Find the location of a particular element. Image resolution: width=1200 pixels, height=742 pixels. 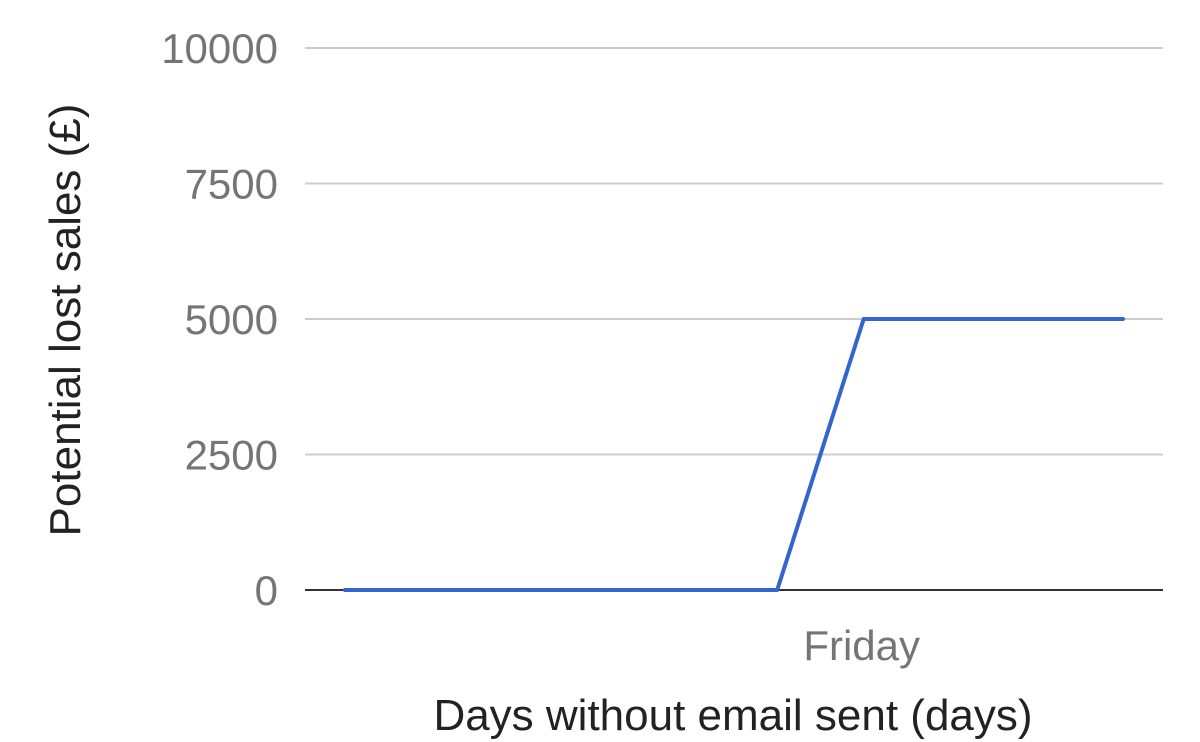

y-tick-label-0: 0 is located at coordinates (266, 590).